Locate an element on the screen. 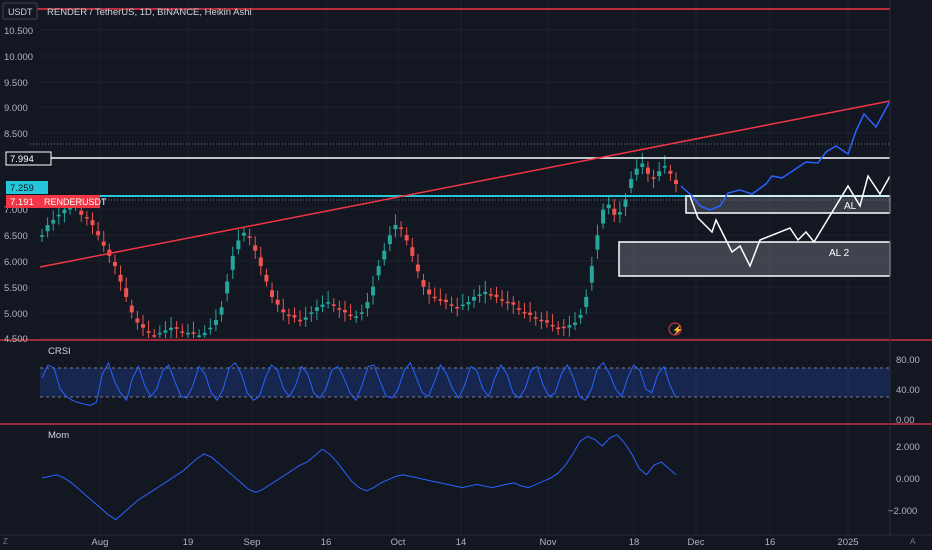 The height and width of the screenshot is (550, 932). time-label: Aug is located at coordinates (100, 542).